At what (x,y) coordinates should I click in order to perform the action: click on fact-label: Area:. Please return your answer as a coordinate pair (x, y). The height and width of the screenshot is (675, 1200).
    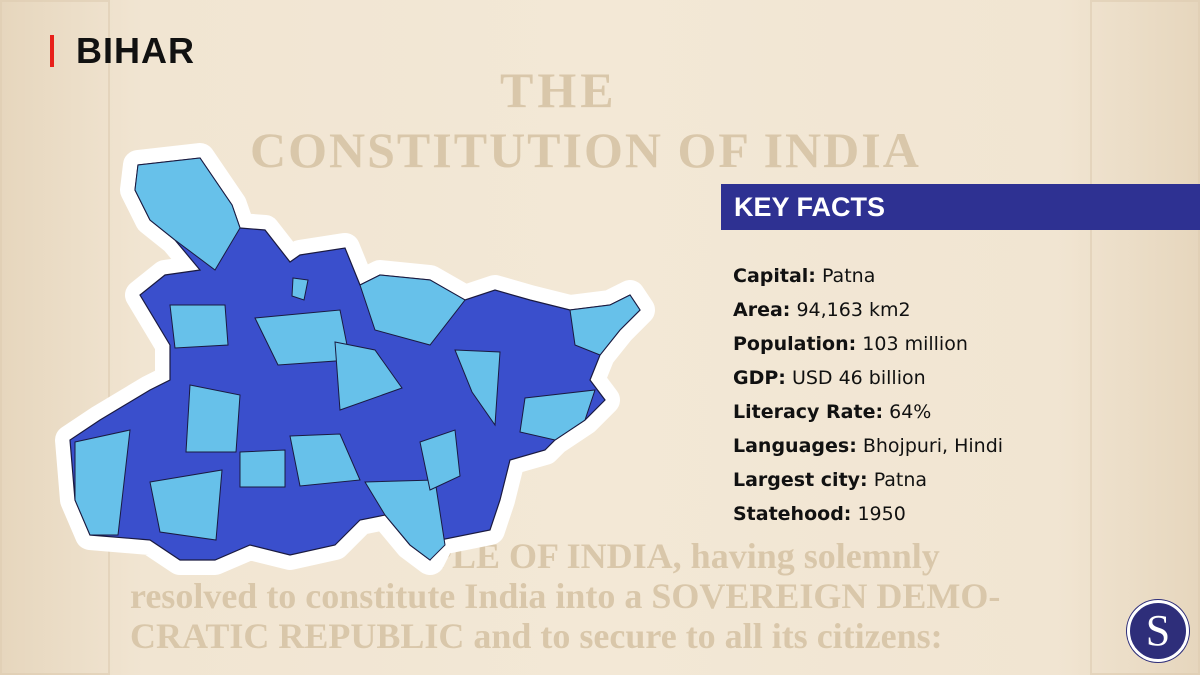
    Looking at the image, I should click on (762, 310).